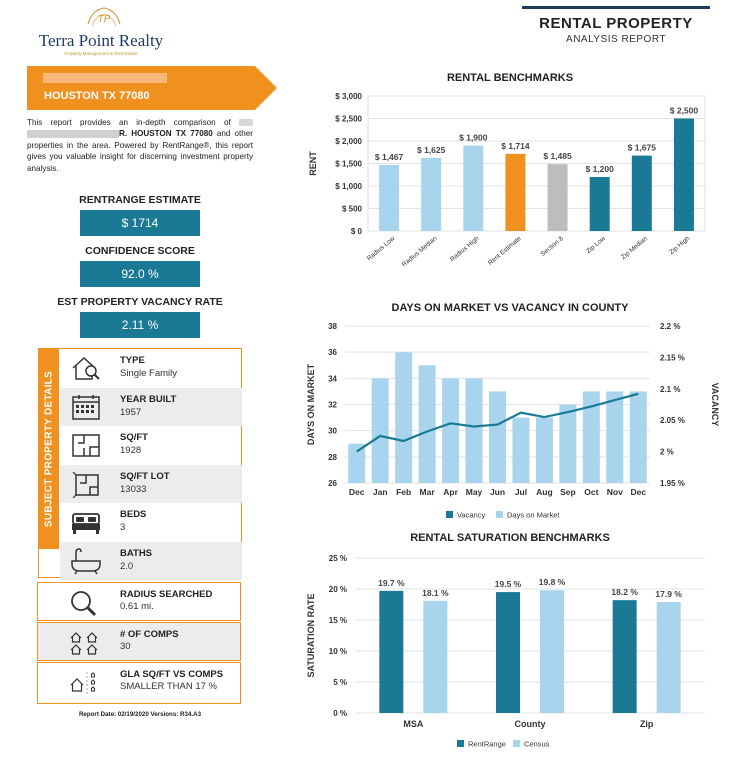  I want to click on y-tick-label: $ 500, so click(352, 209).